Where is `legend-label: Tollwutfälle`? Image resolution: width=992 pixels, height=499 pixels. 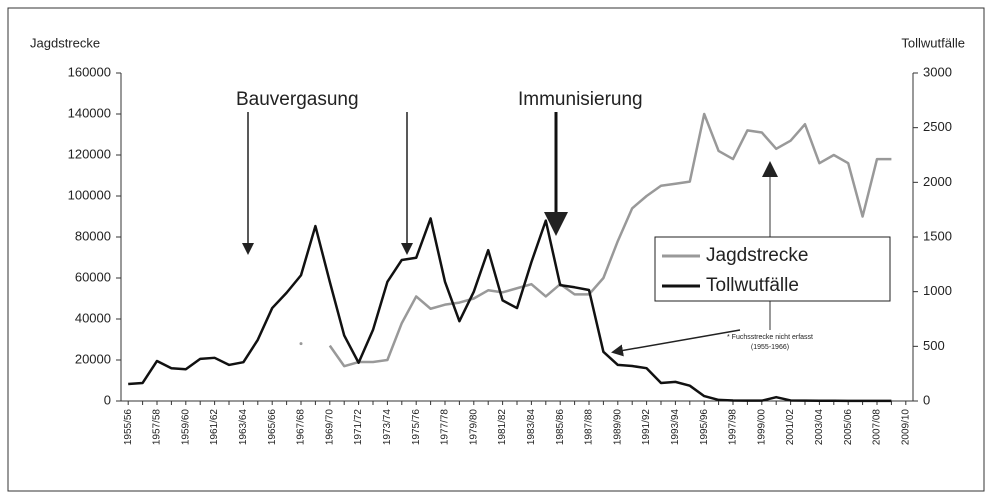
legend-label: Tollwutfälle is located at coordinates (752, 285).